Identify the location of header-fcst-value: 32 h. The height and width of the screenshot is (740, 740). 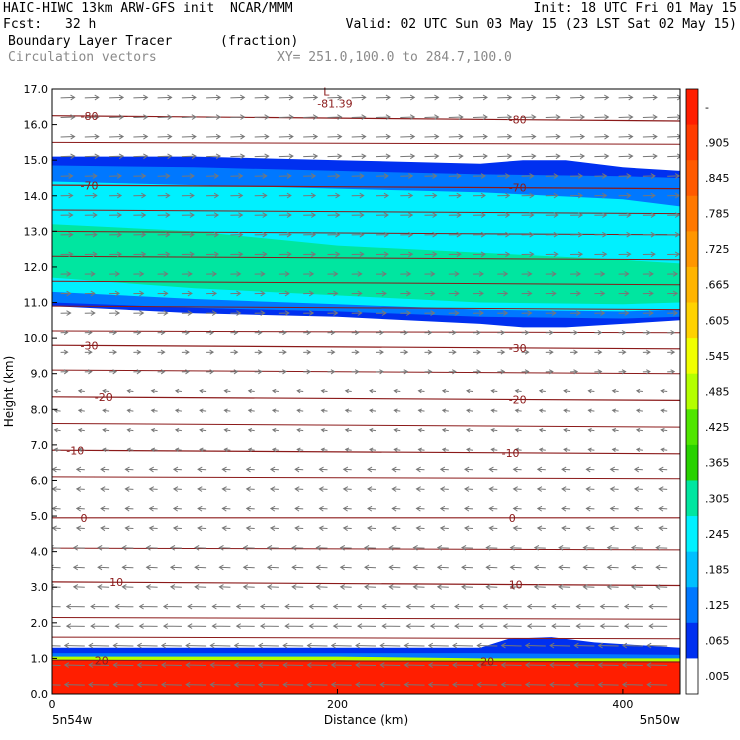
(81, 24).